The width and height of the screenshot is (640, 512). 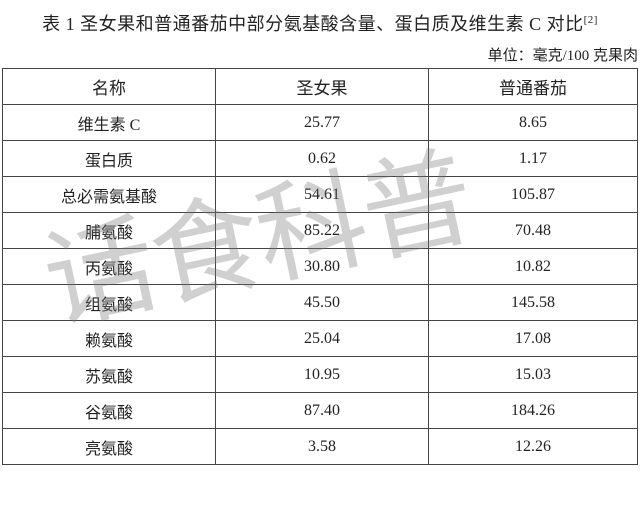 What do you see at coordinates (109, 158) in the screenshot?
I see `cell-name: 蛋白质` at bounding box center [109, 158].